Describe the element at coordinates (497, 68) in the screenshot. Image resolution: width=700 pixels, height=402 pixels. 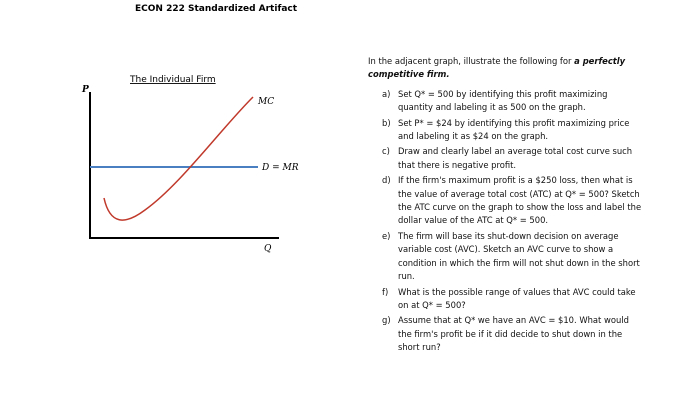
I see `intro-emphasis: a perfectly competitive firm.` at that location.